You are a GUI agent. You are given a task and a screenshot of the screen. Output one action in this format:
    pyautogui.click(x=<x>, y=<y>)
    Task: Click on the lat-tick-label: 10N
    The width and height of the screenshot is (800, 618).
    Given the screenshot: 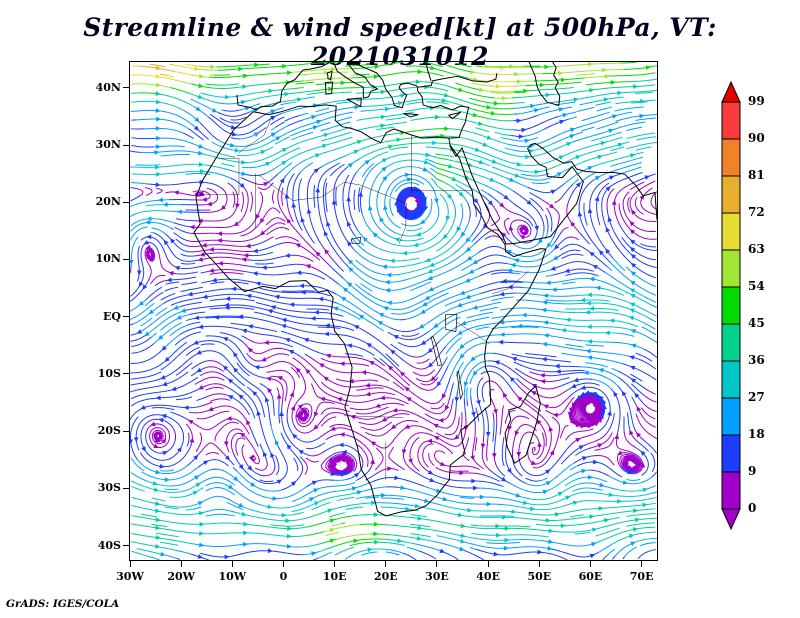 What is the action you would take?
    pyautogui.click(x=108, y=259)
    